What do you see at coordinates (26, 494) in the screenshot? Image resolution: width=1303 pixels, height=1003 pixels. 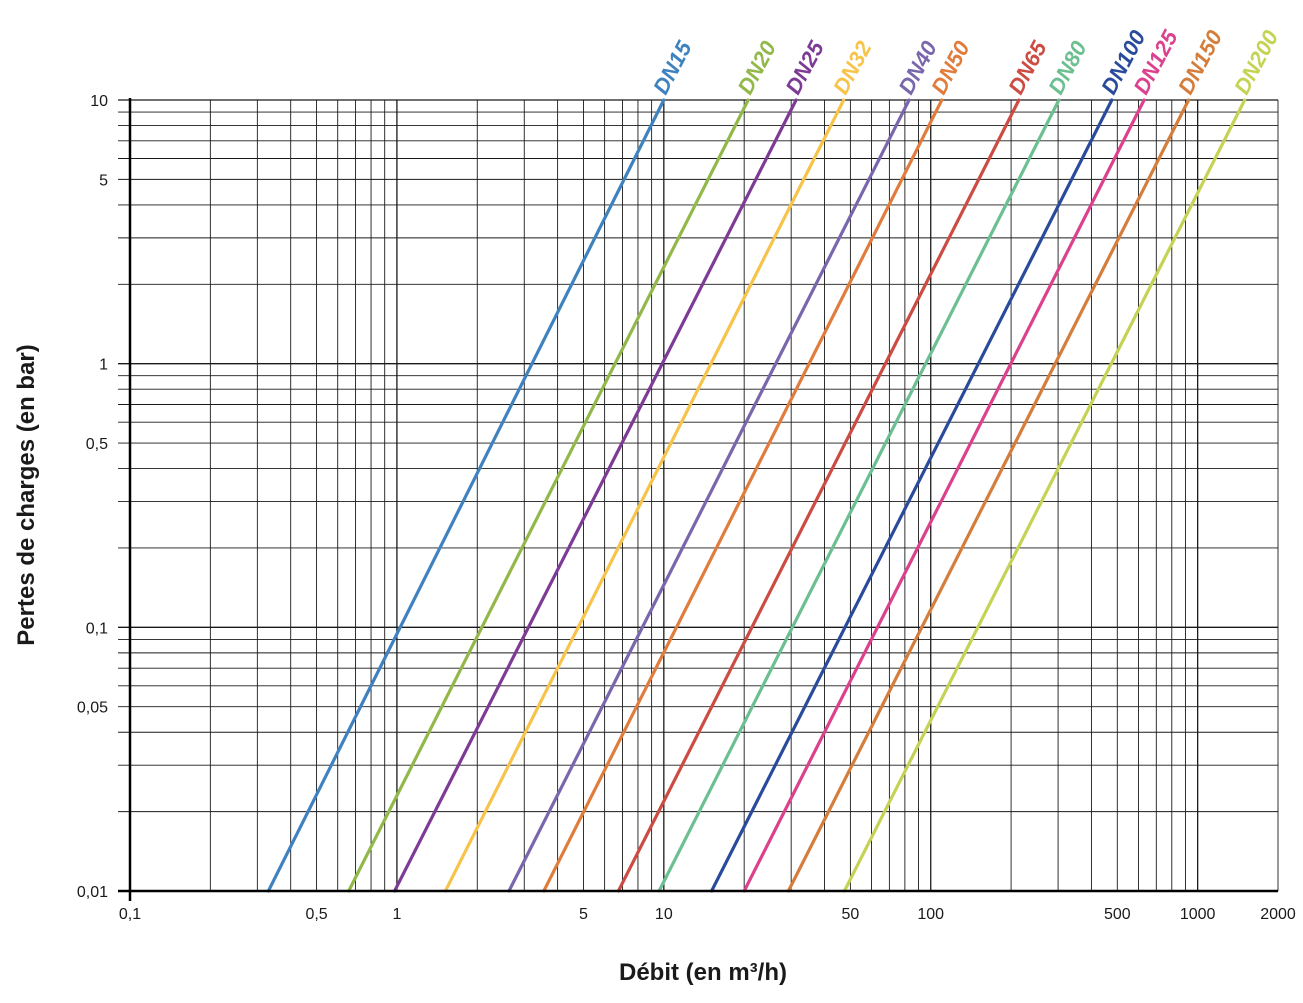 I see `y-axis-title: Pertes de charges (en bar)` at bounding box center [26, 494].